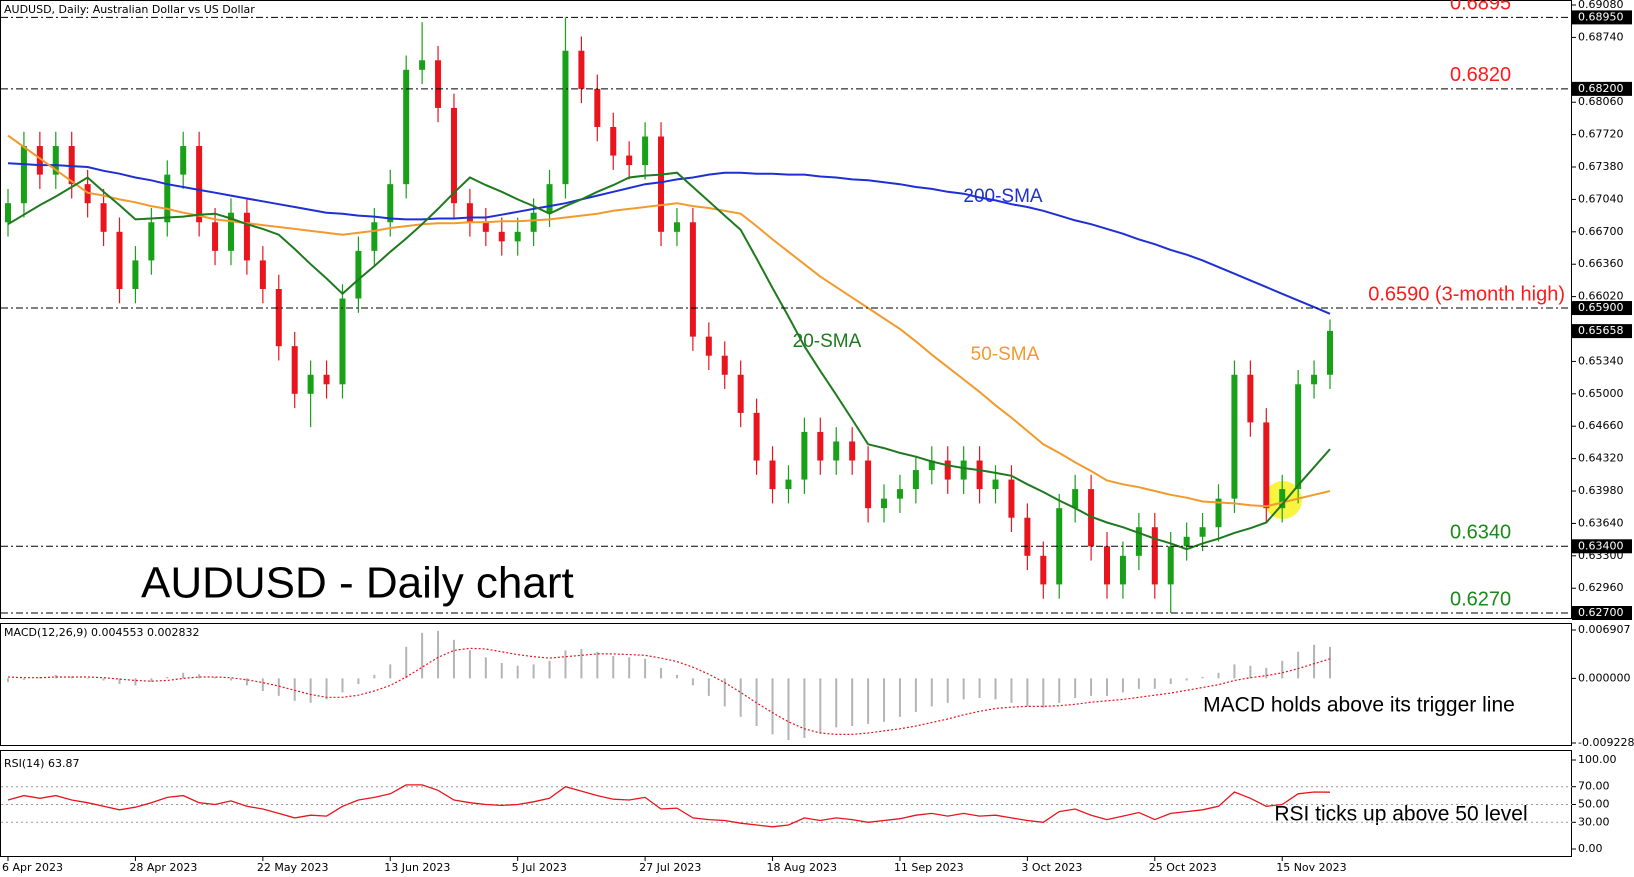 This screenshot has width=1634, height=877. Describe the element at coordinates (1601, 425) in the screenshot. I see `y-tick-label: 0.64660` at that location.